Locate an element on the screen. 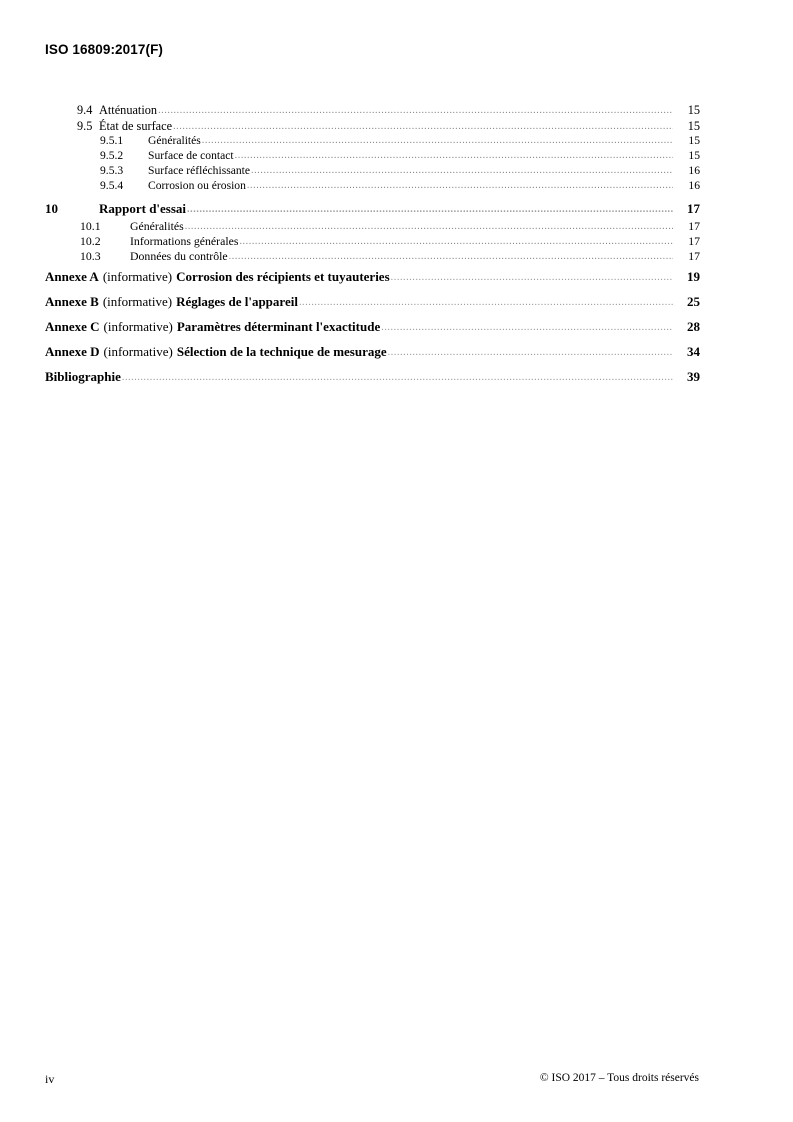 This screenshot has height=1122, width=793. toc-entry-title: Rapport d'essai is located at coordinates (143, 208).